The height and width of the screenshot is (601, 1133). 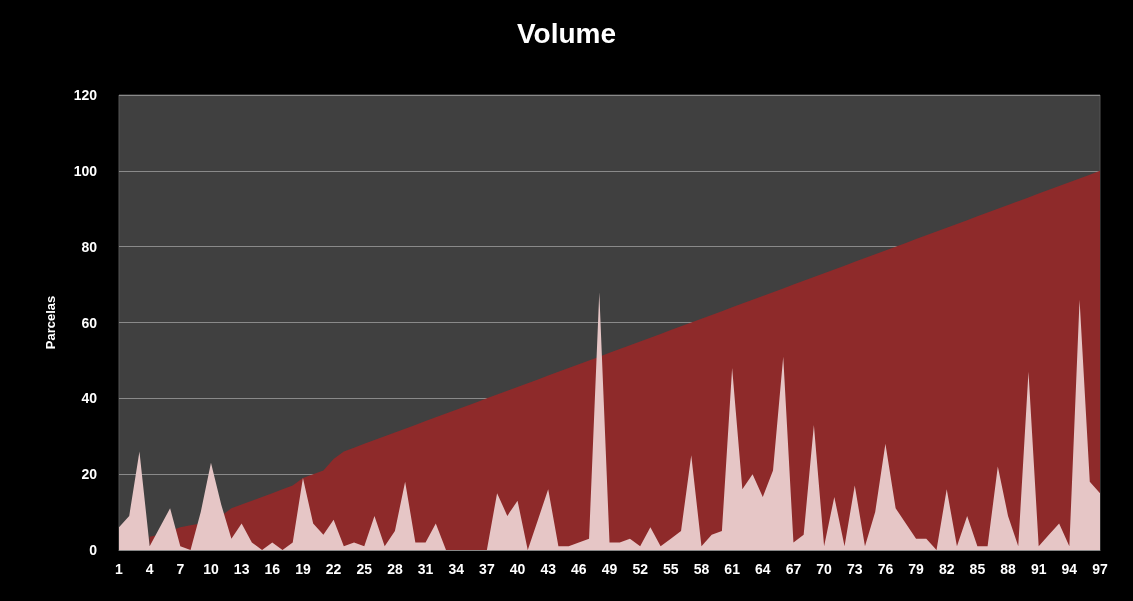 What do you see at coordinates (211, 569) in the screenshot?
I see `x-tick-label: 10` at bounding box center [211, 569].